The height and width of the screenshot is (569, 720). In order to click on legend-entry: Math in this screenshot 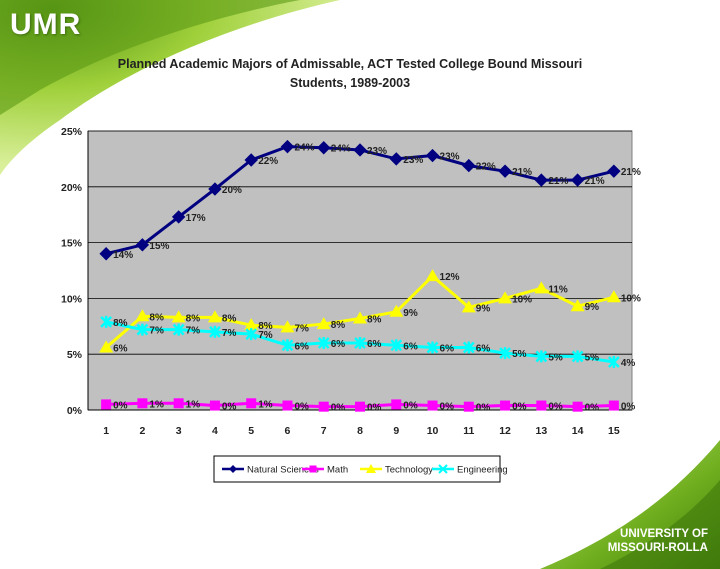, I will do `click(337, 470)`.